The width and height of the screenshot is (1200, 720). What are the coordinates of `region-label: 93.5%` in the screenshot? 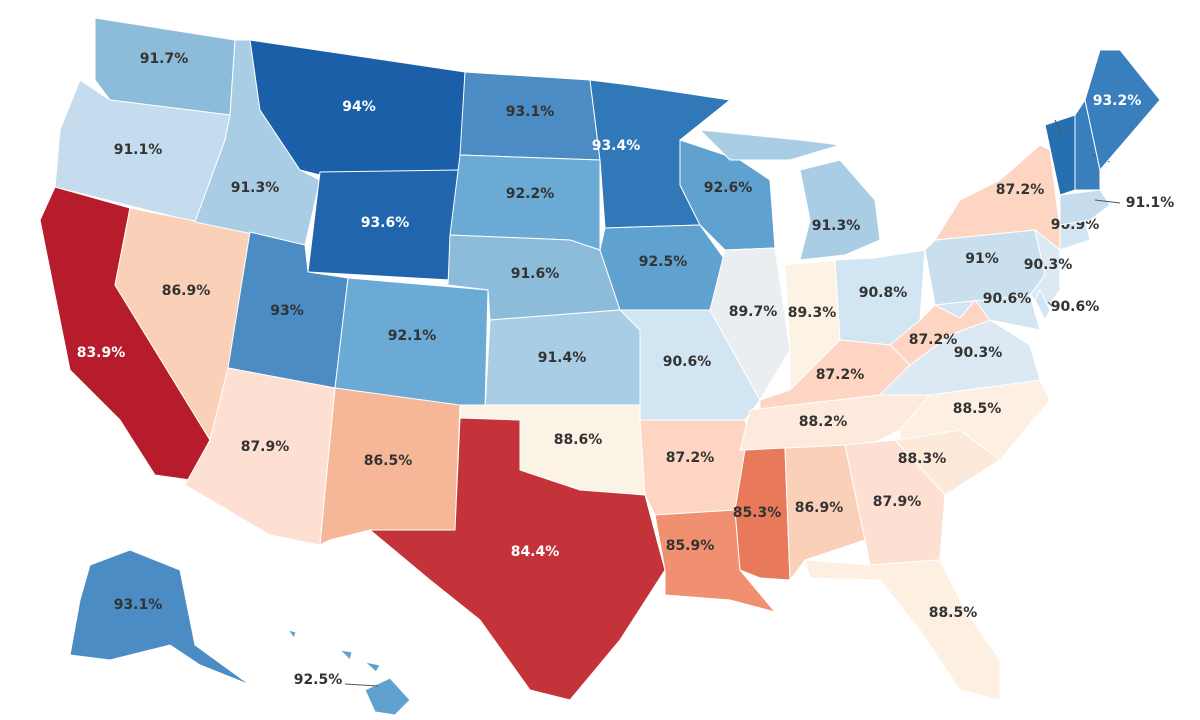 It's located at (1050, 110).